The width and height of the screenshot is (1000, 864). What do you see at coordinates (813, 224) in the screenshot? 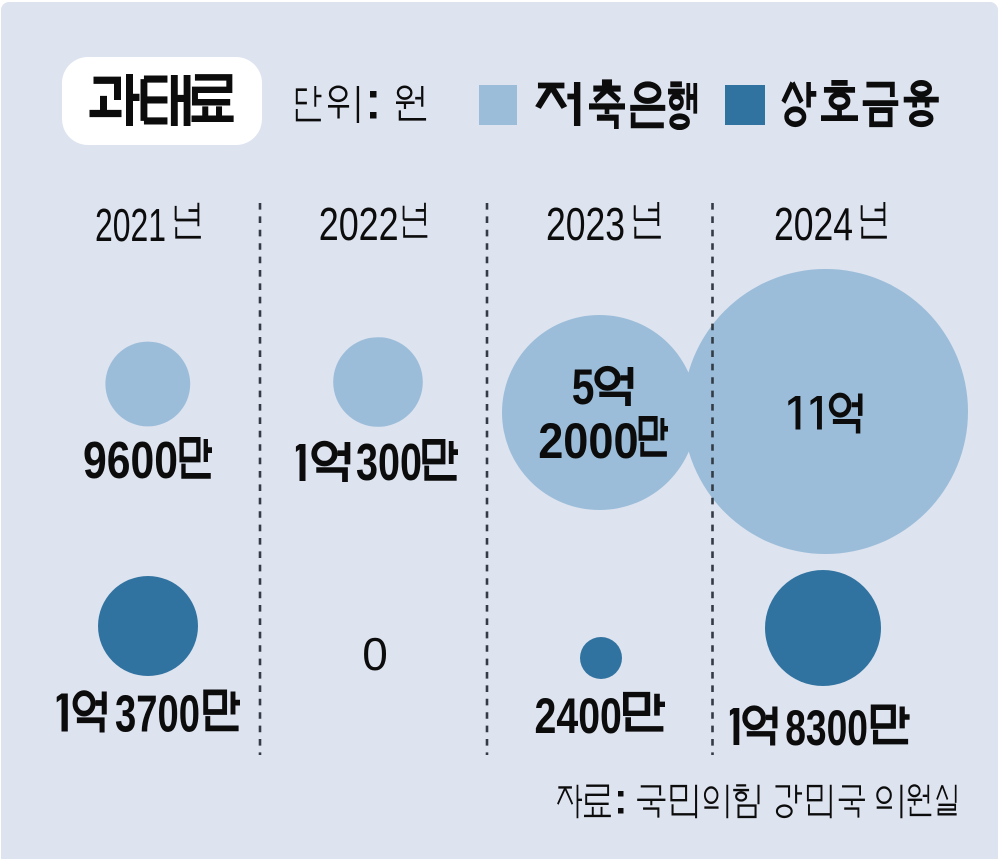
I see `svg-text: 2024` at bounding box center [813, 224].